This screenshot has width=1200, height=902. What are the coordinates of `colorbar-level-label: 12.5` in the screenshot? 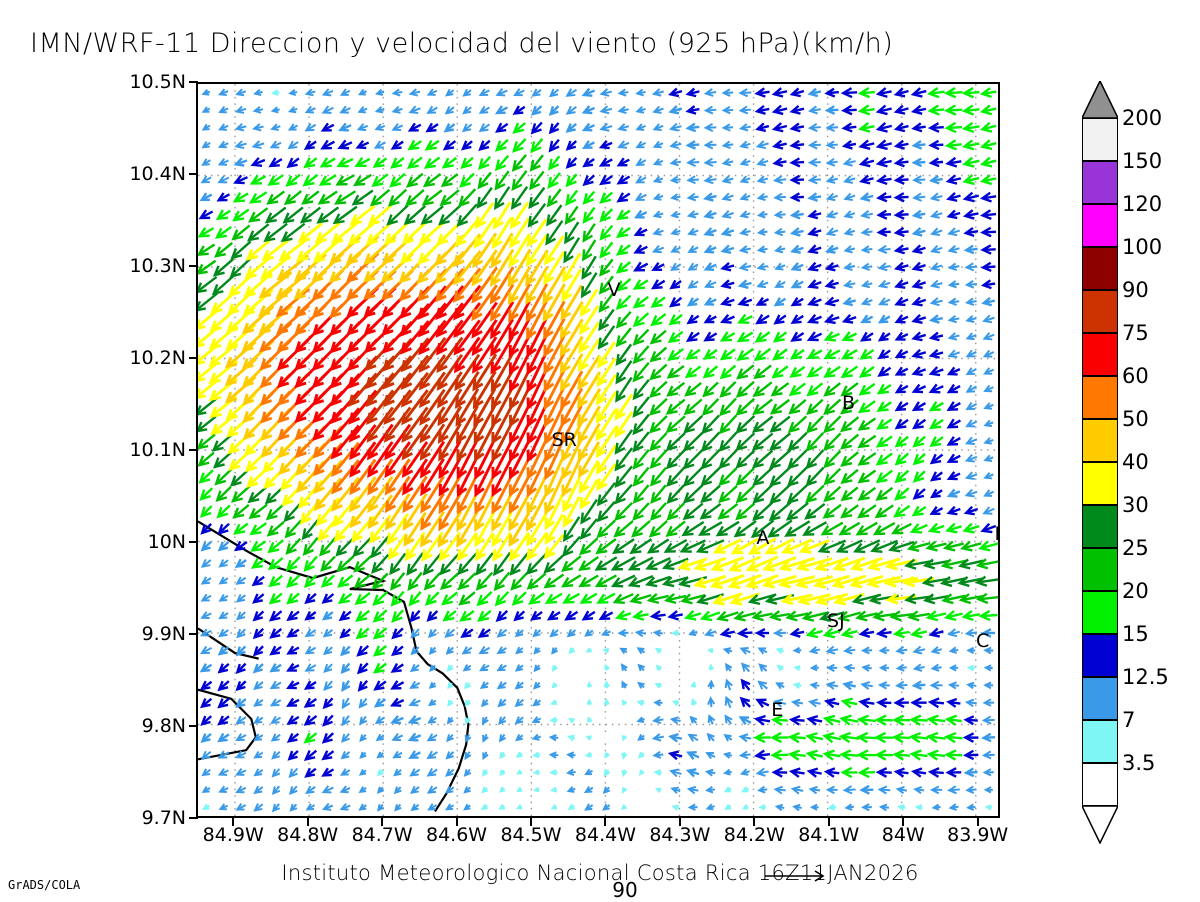 It's located at (1145, 677).